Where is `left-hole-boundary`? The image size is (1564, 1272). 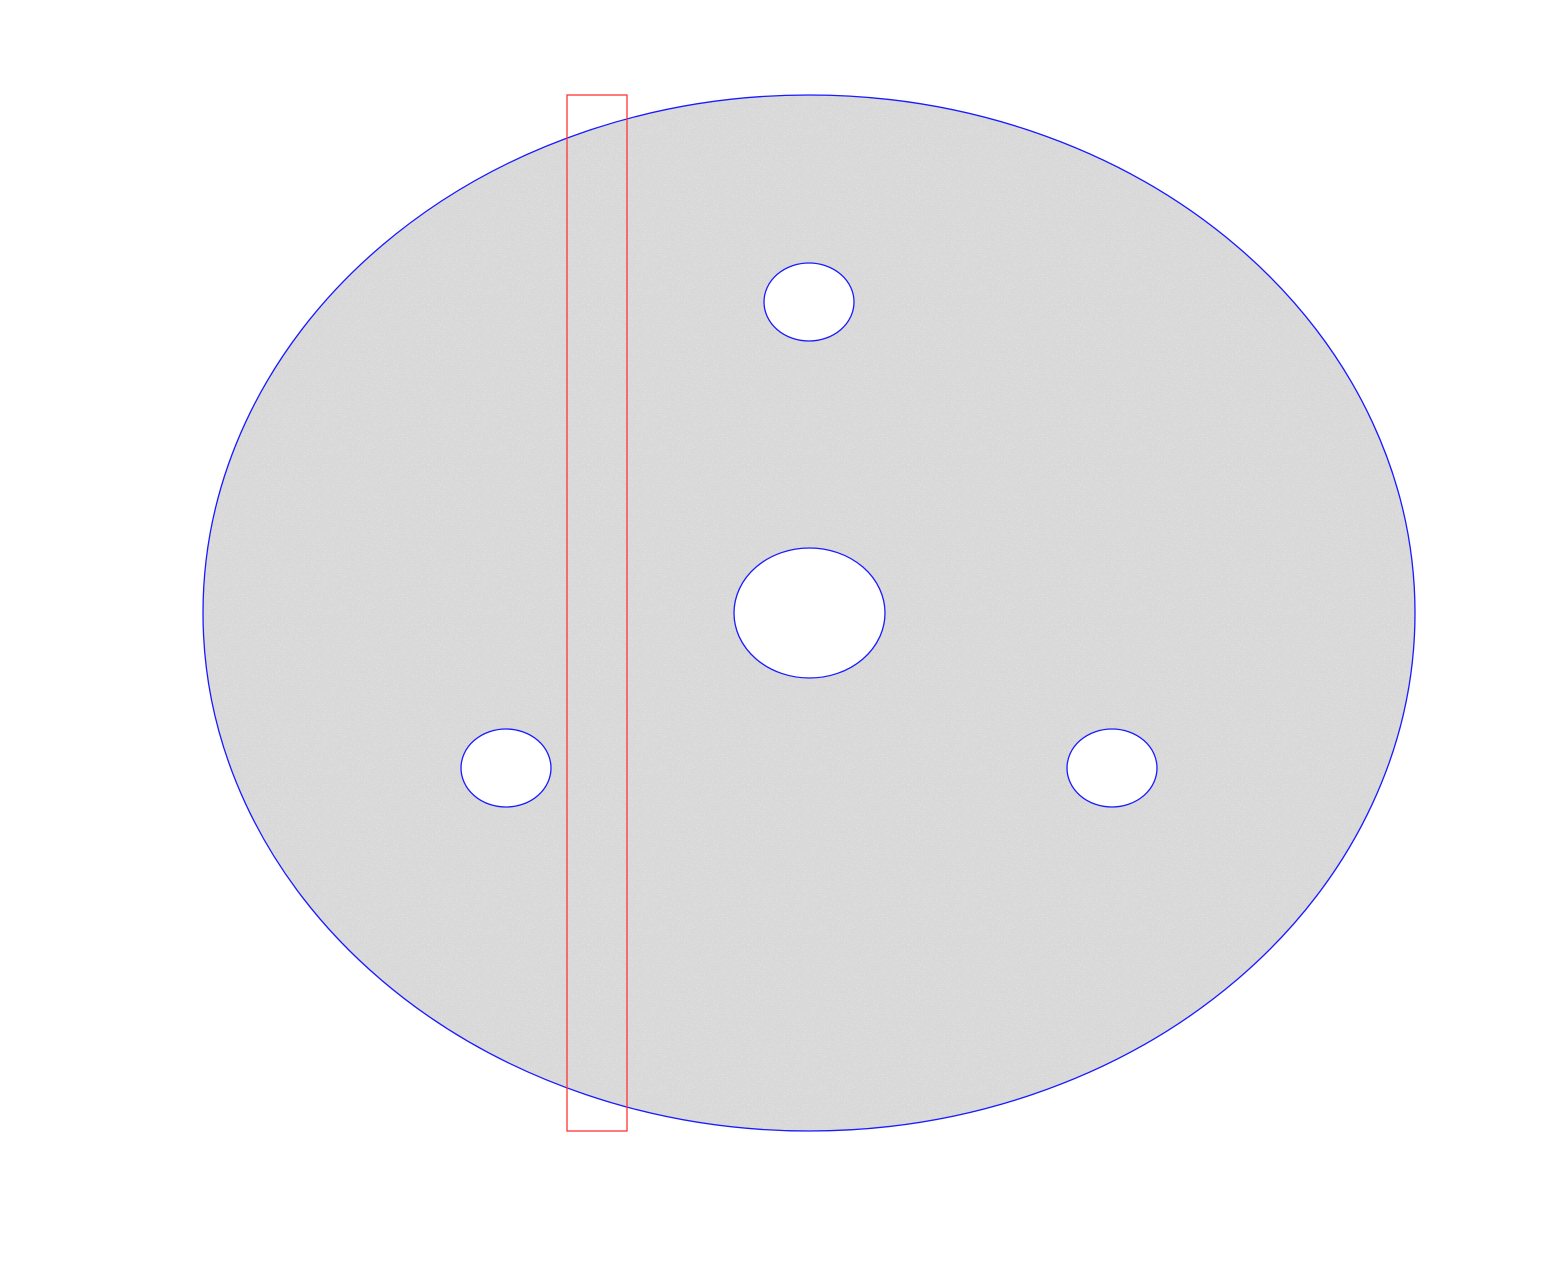
left-hole-boundary is located at coordinates (506, 768).